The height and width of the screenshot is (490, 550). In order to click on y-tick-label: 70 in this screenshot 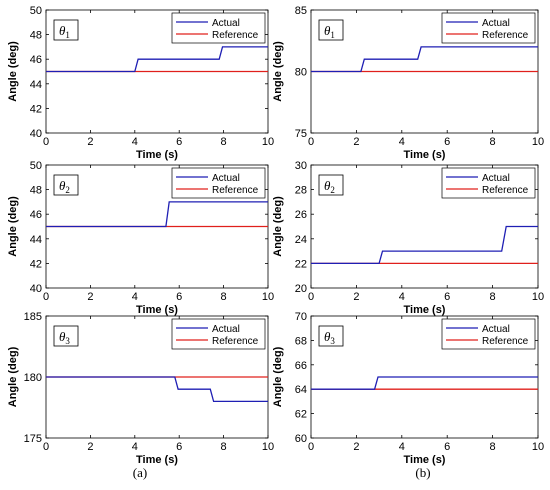, I will do `click(301, 317)`.